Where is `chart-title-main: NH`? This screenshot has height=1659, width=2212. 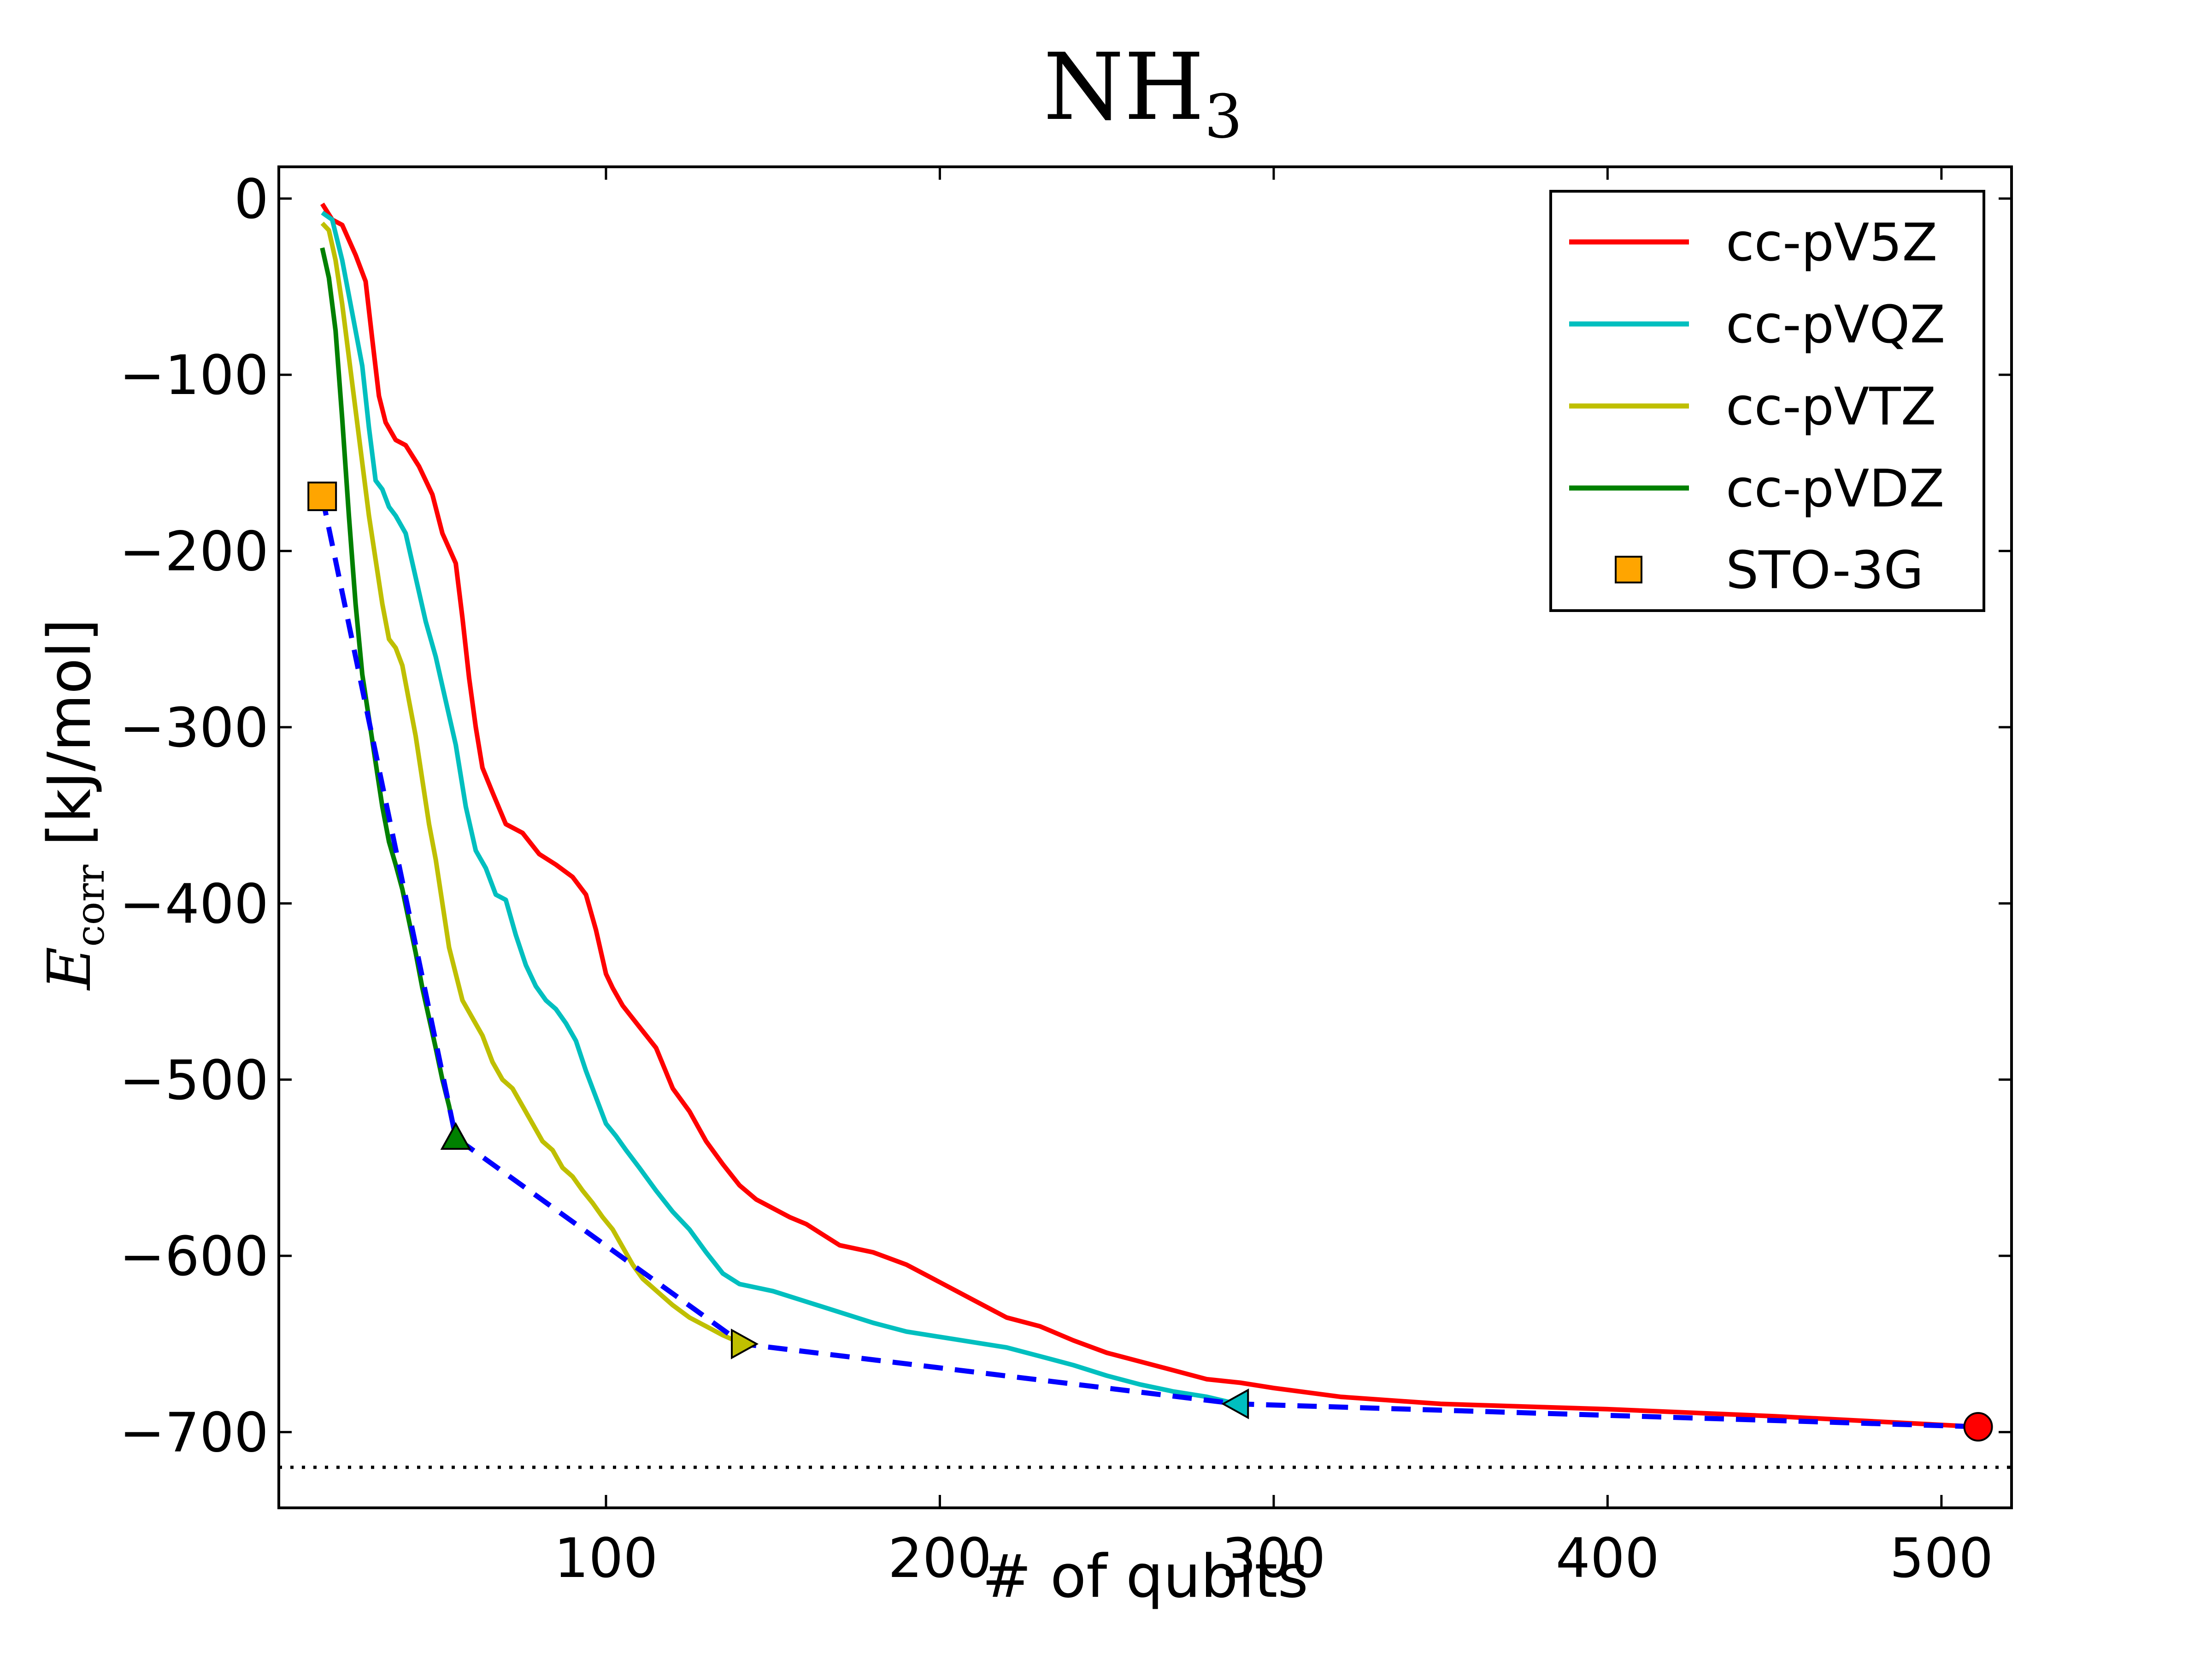 chart-title-main: NH is located at coordinates (1123, 87).